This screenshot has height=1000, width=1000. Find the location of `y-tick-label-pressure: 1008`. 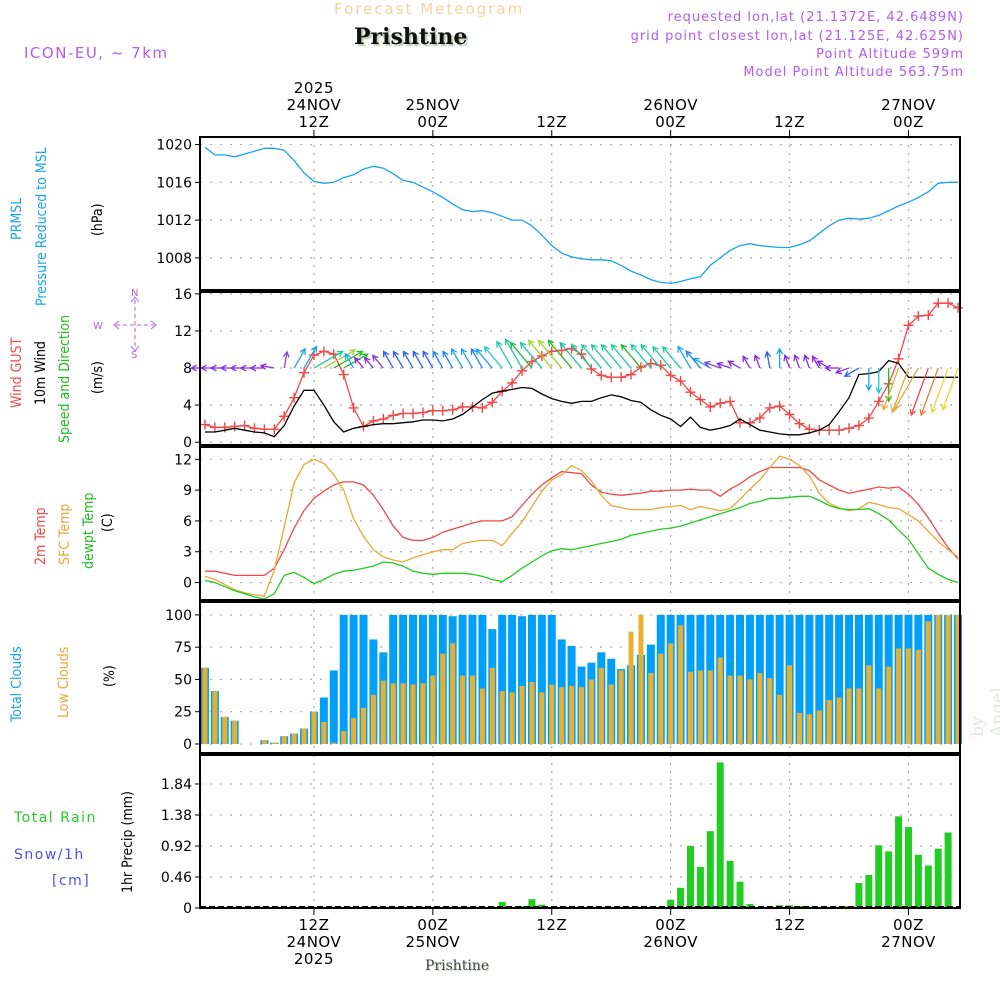

y-tick-label-pressure: 1008 is located at coordinates (174, 259).